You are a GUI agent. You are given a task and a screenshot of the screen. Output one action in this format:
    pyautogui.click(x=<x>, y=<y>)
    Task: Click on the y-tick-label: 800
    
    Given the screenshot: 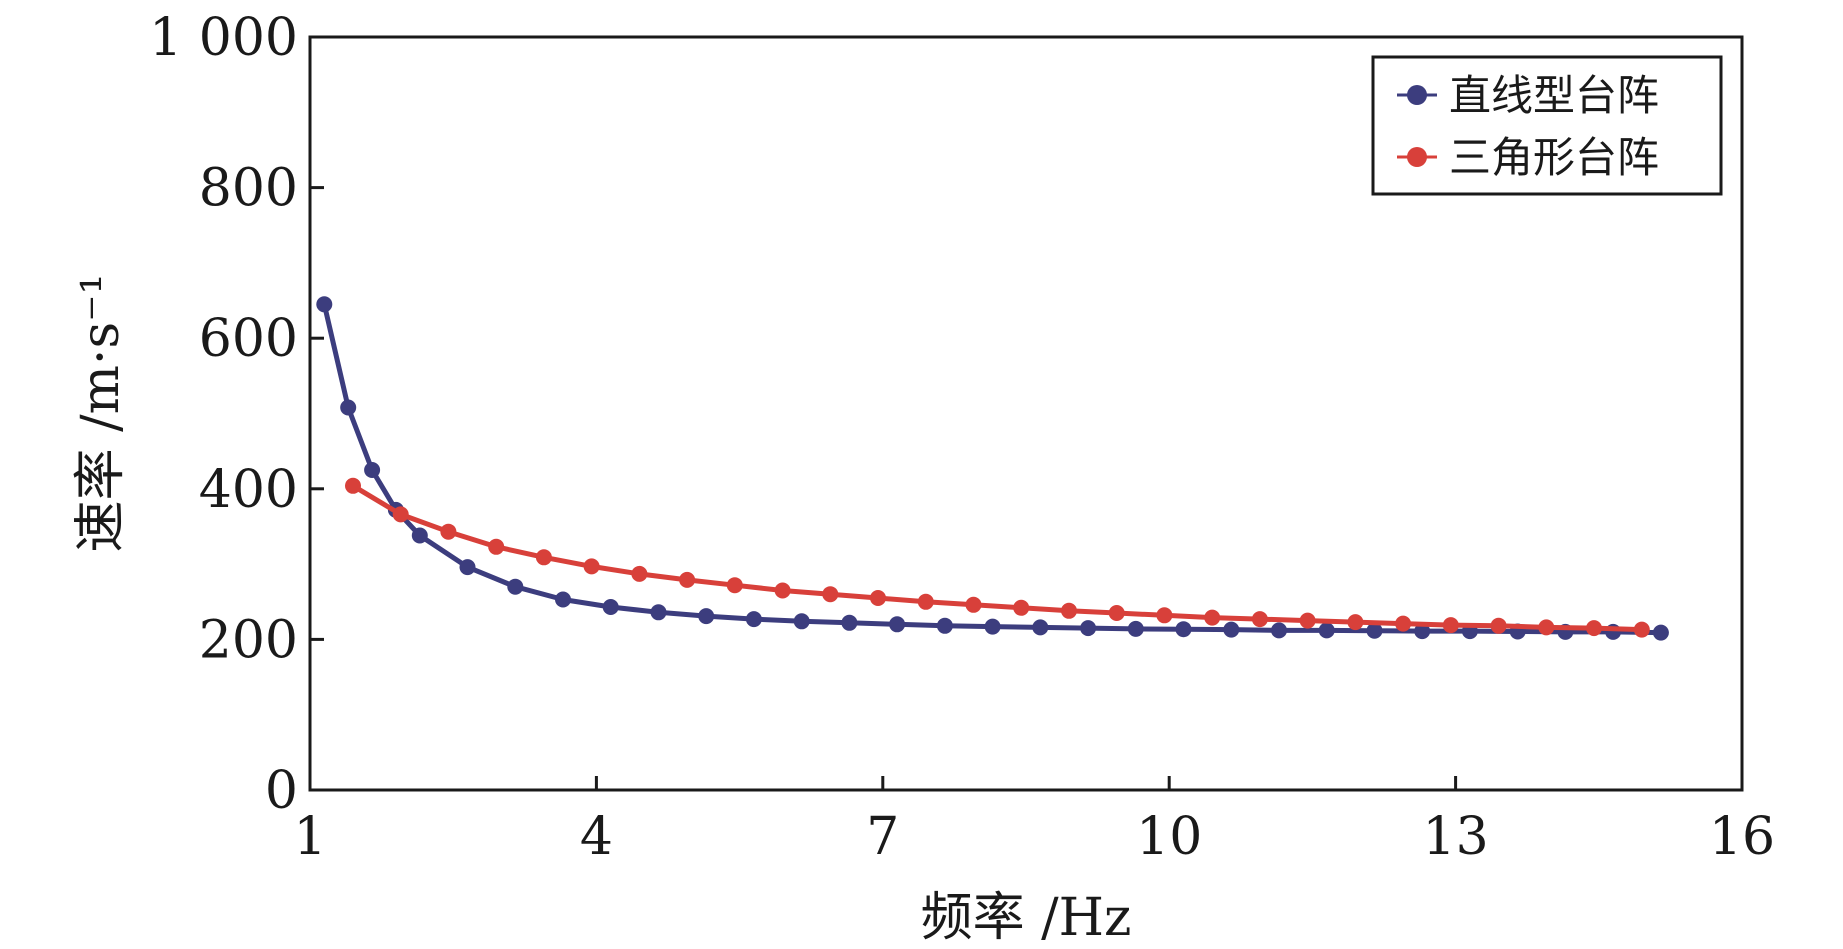 What is the action you would take?
    pyautogui.click(x=248, y=189)
    